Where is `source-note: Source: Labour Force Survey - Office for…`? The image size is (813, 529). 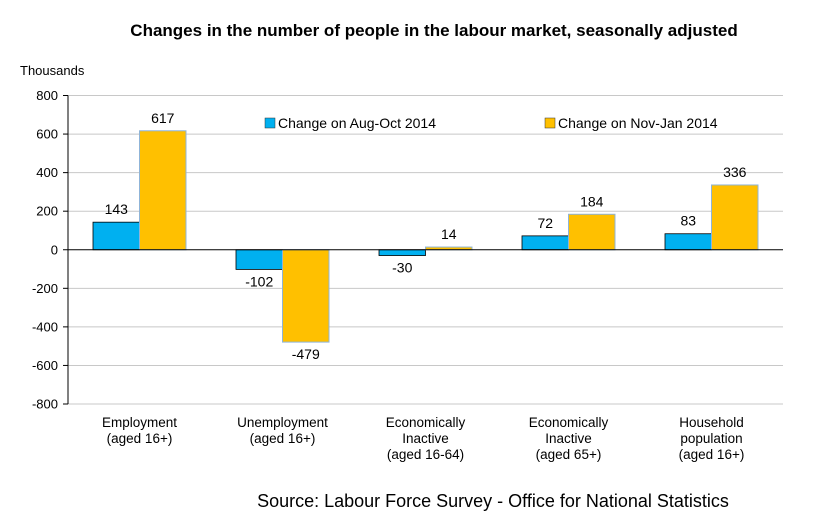 source-note: Source: Labour Force Survey - Office for… is located at coordinates (493, 501).